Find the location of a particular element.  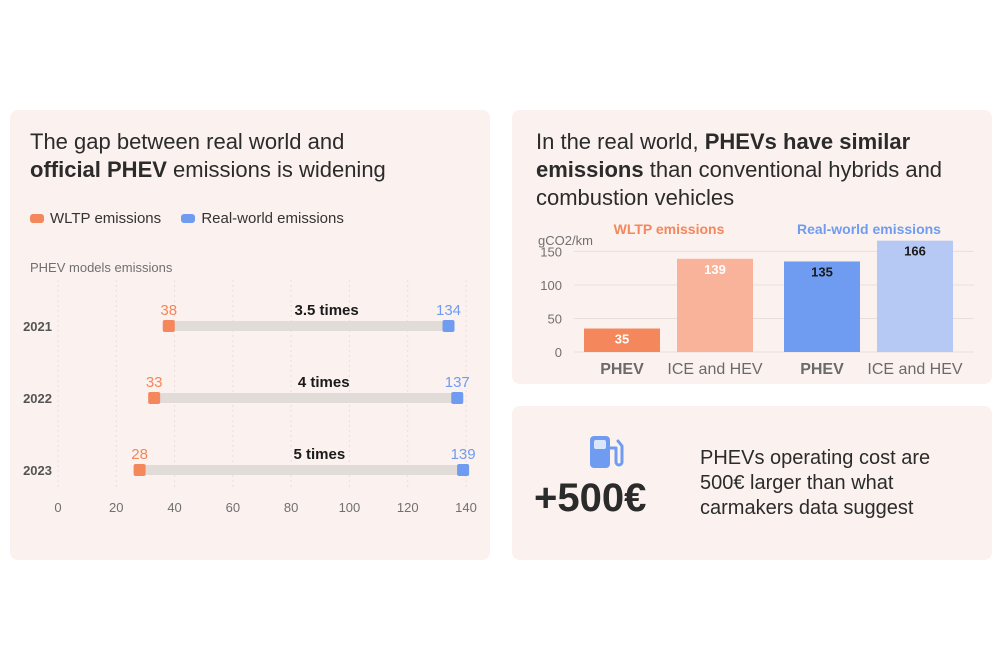

cost-value: +500€ is located at coordinates (590, 498).